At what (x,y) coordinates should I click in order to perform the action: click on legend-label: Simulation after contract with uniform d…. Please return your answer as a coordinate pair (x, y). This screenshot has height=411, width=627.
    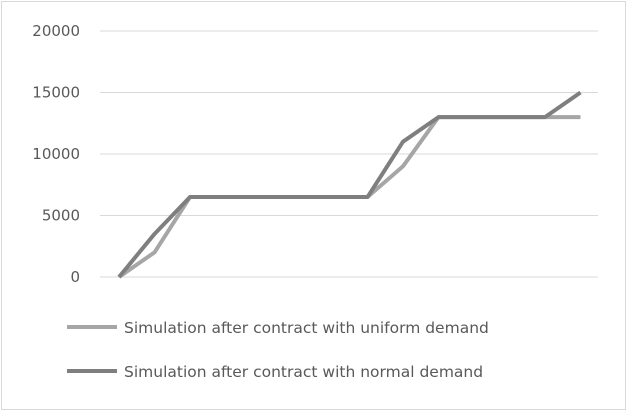
    Looking at the image, I should click on (306, 328).